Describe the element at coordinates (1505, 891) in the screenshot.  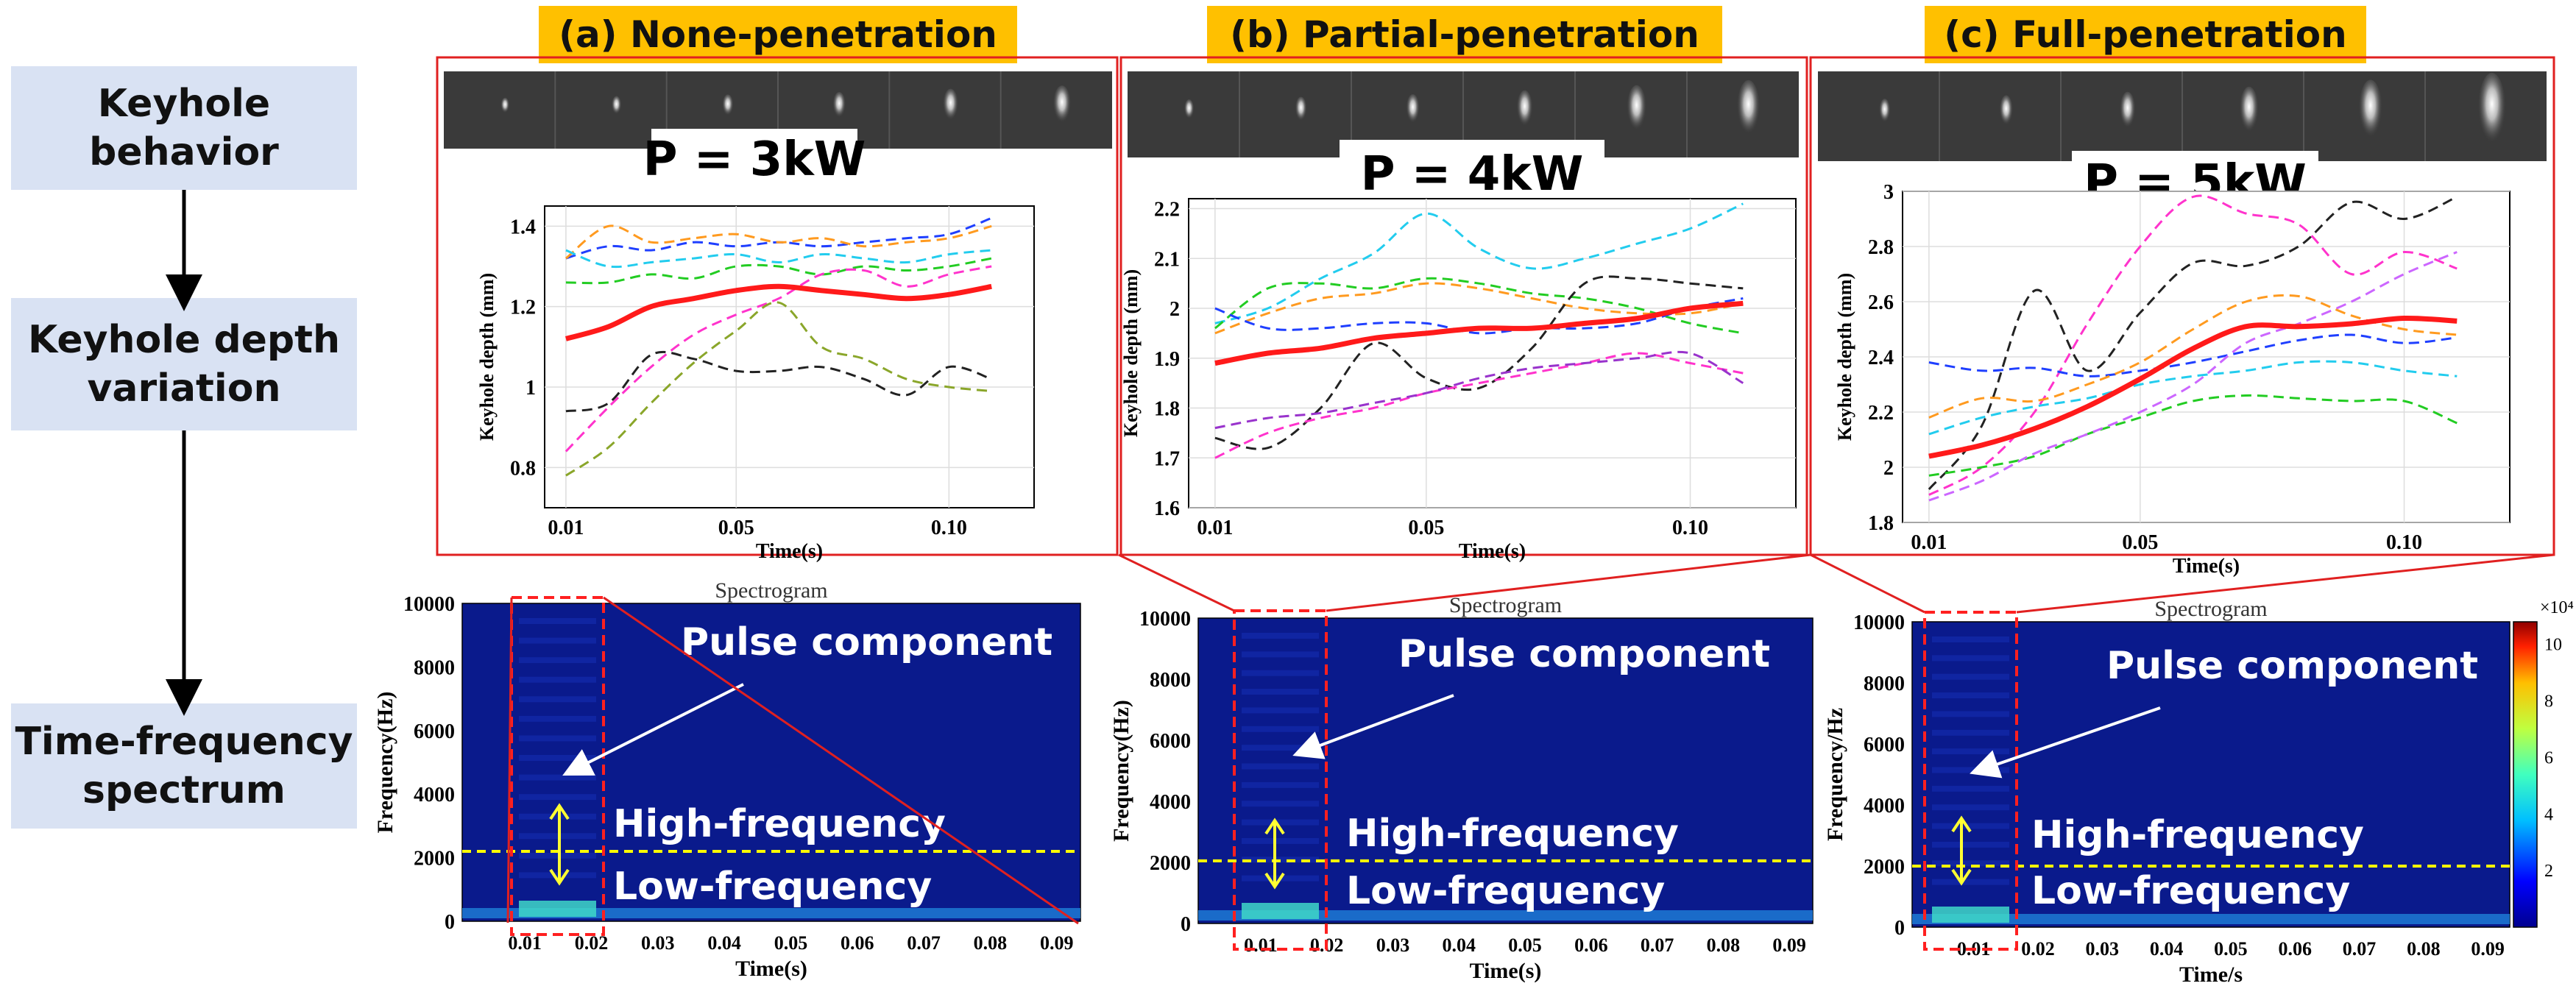
I see `low-frequency-label: Low-frequency` at that location.